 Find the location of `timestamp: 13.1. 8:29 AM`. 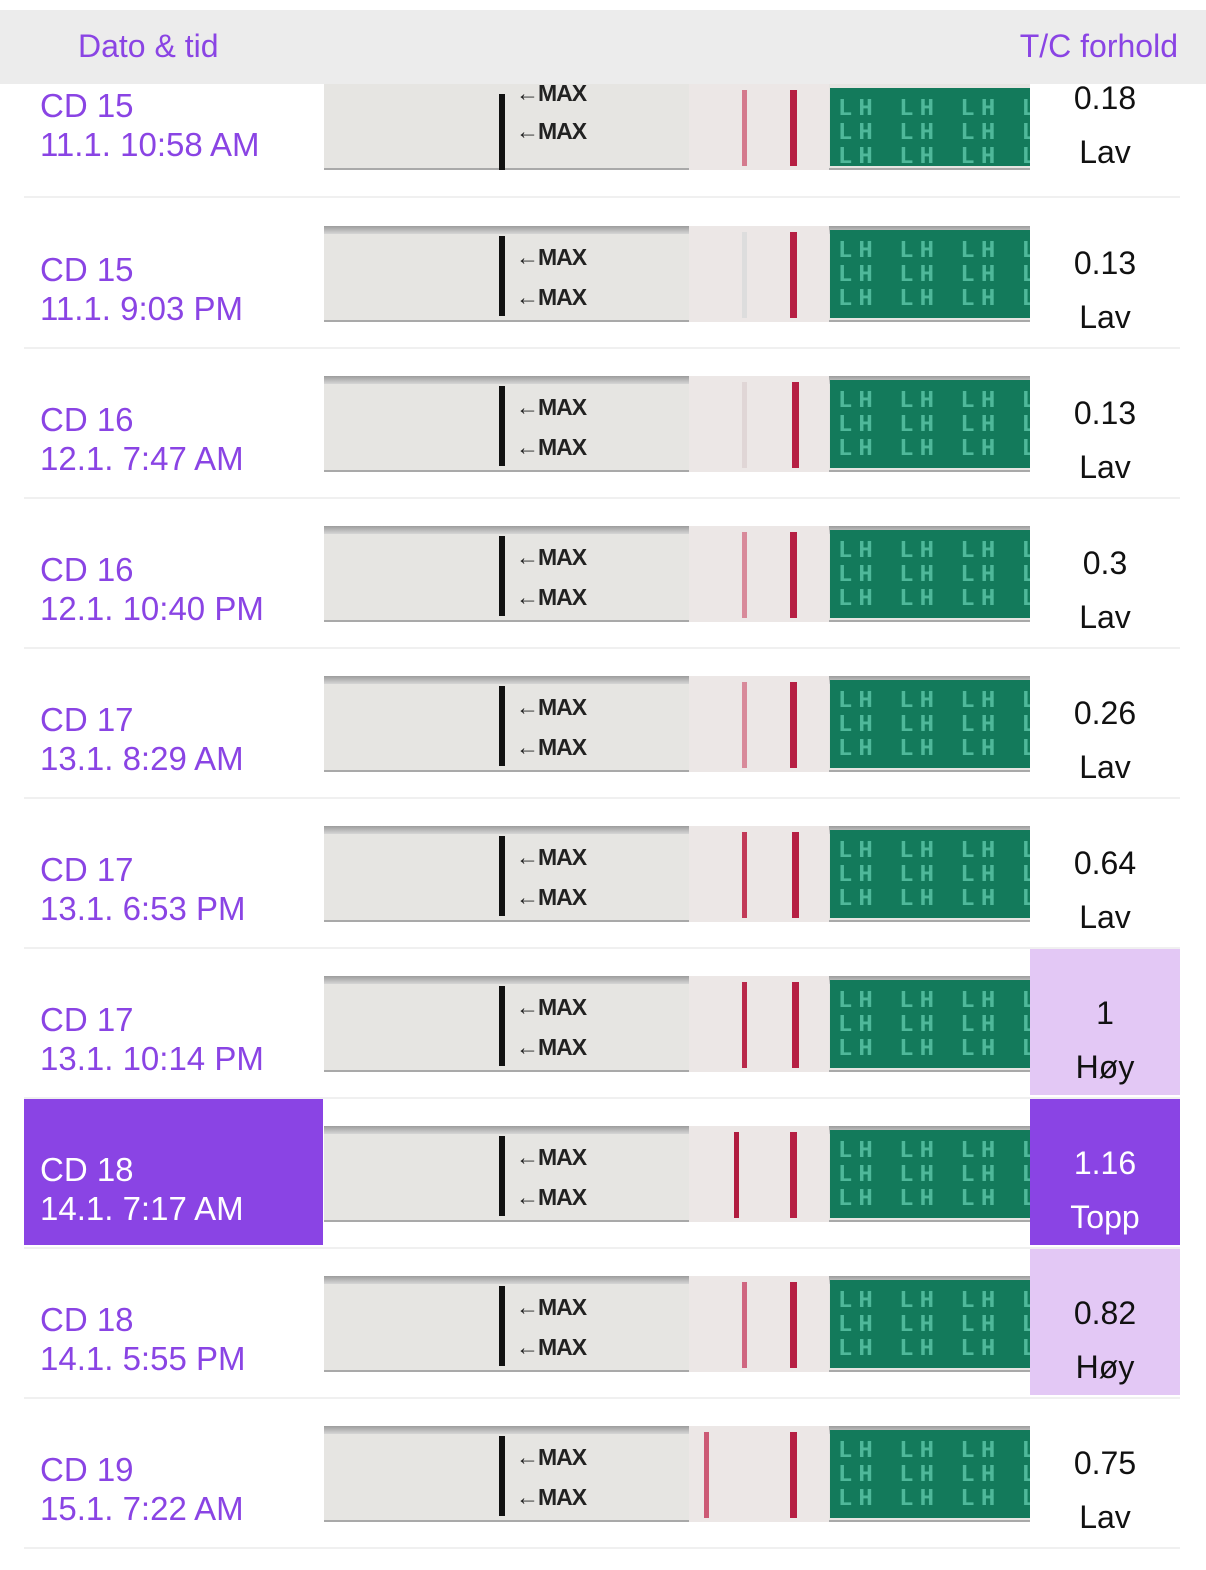

timestamp: 13.1. 8:29 AM is located at coordinates (142, 758).